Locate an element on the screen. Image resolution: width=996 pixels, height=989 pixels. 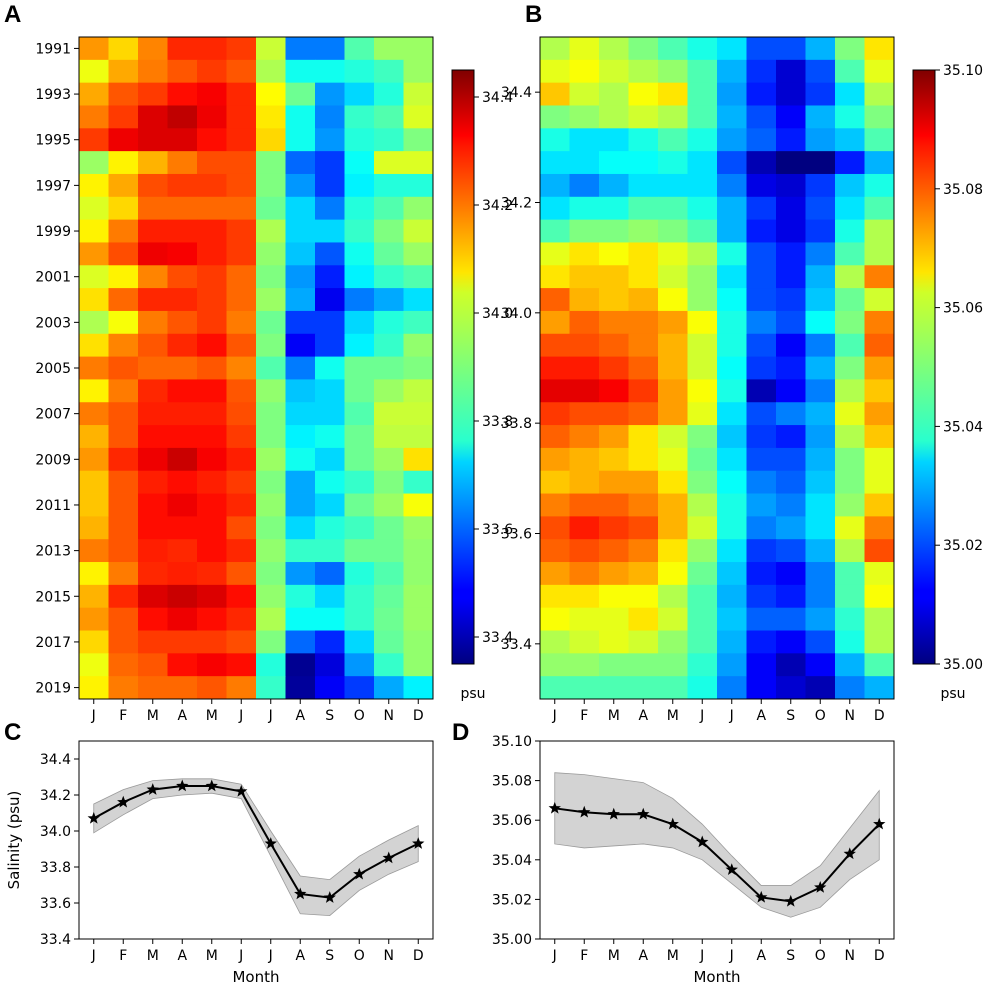
panel-letter-b: B is located at coordinates (533, 14).